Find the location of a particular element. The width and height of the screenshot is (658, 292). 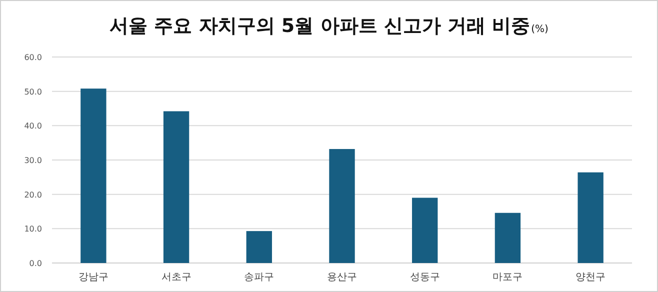

x-tick-label: 서초구 is located at coordinates (176, 277).